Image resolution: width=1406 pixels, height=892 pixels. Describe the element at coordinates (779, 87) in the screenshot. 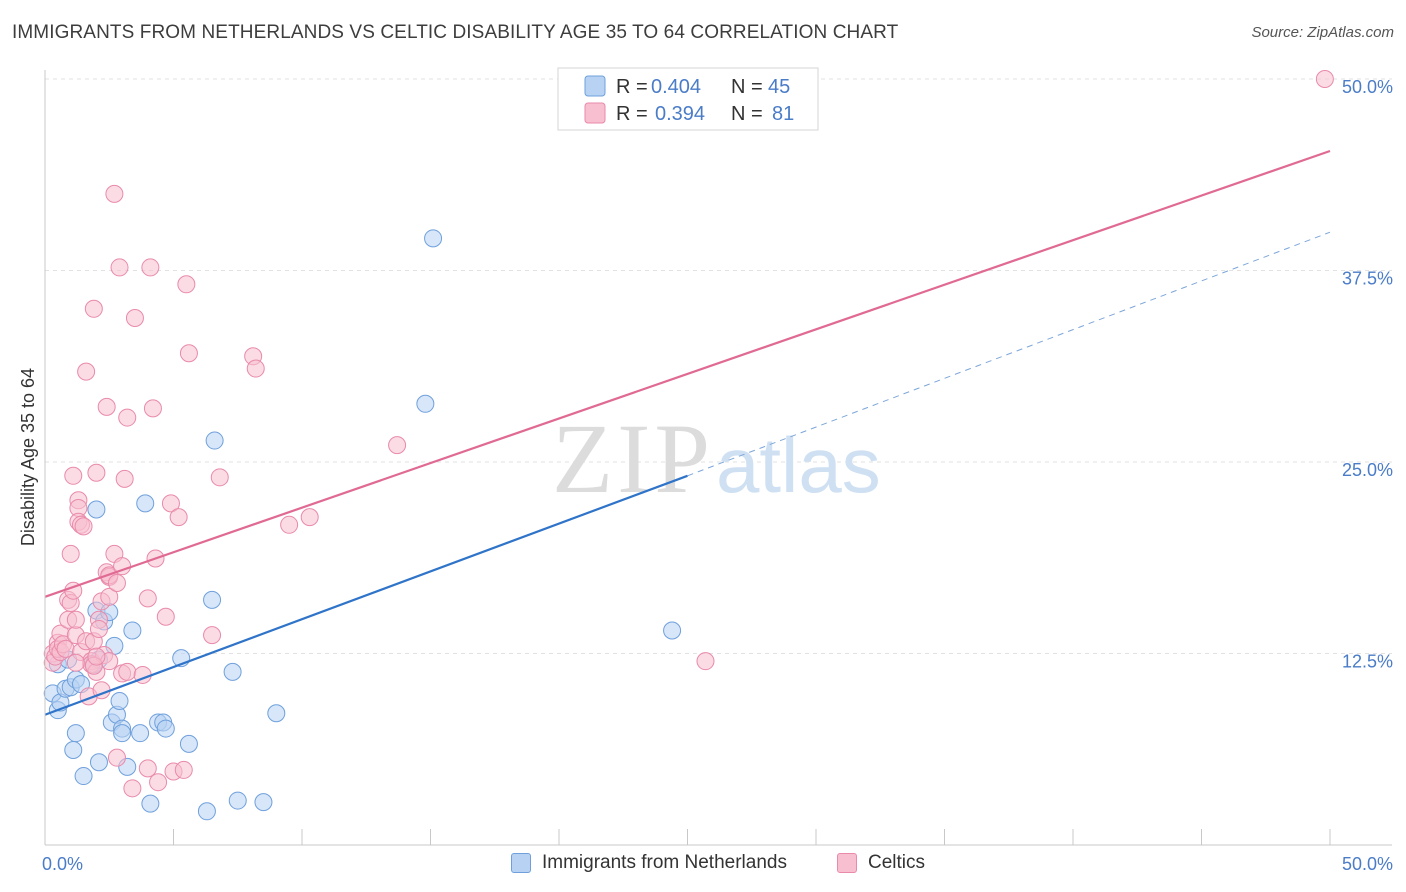

I see `legend-top-n-value: 45` at that location.